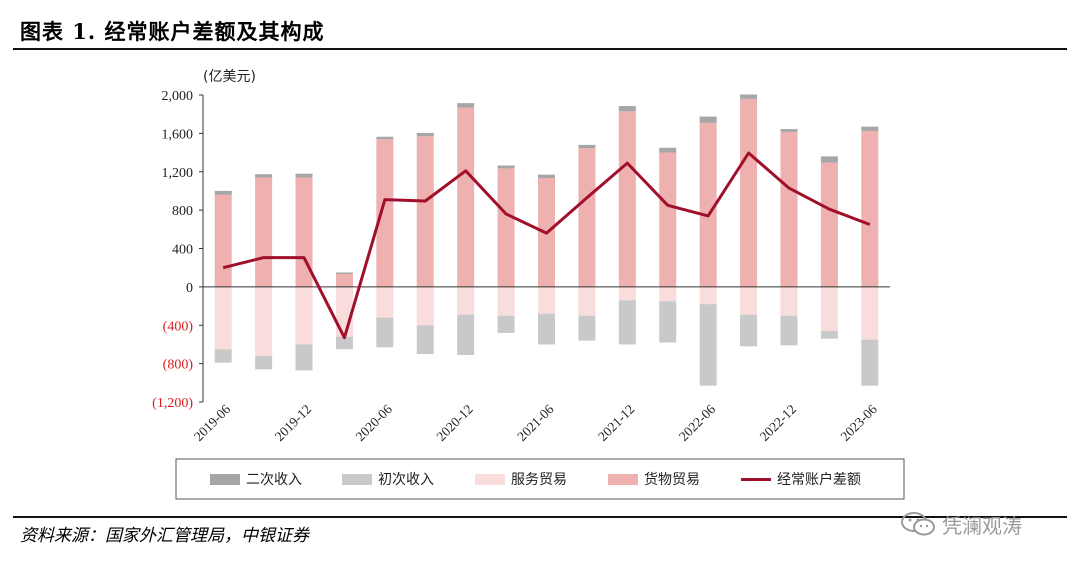 The width and height of the screenshot is (1080, 566). What do you see at coordinates (172, 403) in the screenshot?
I see `y-tick-label: (1,200)` at bounding box center [172, 403].